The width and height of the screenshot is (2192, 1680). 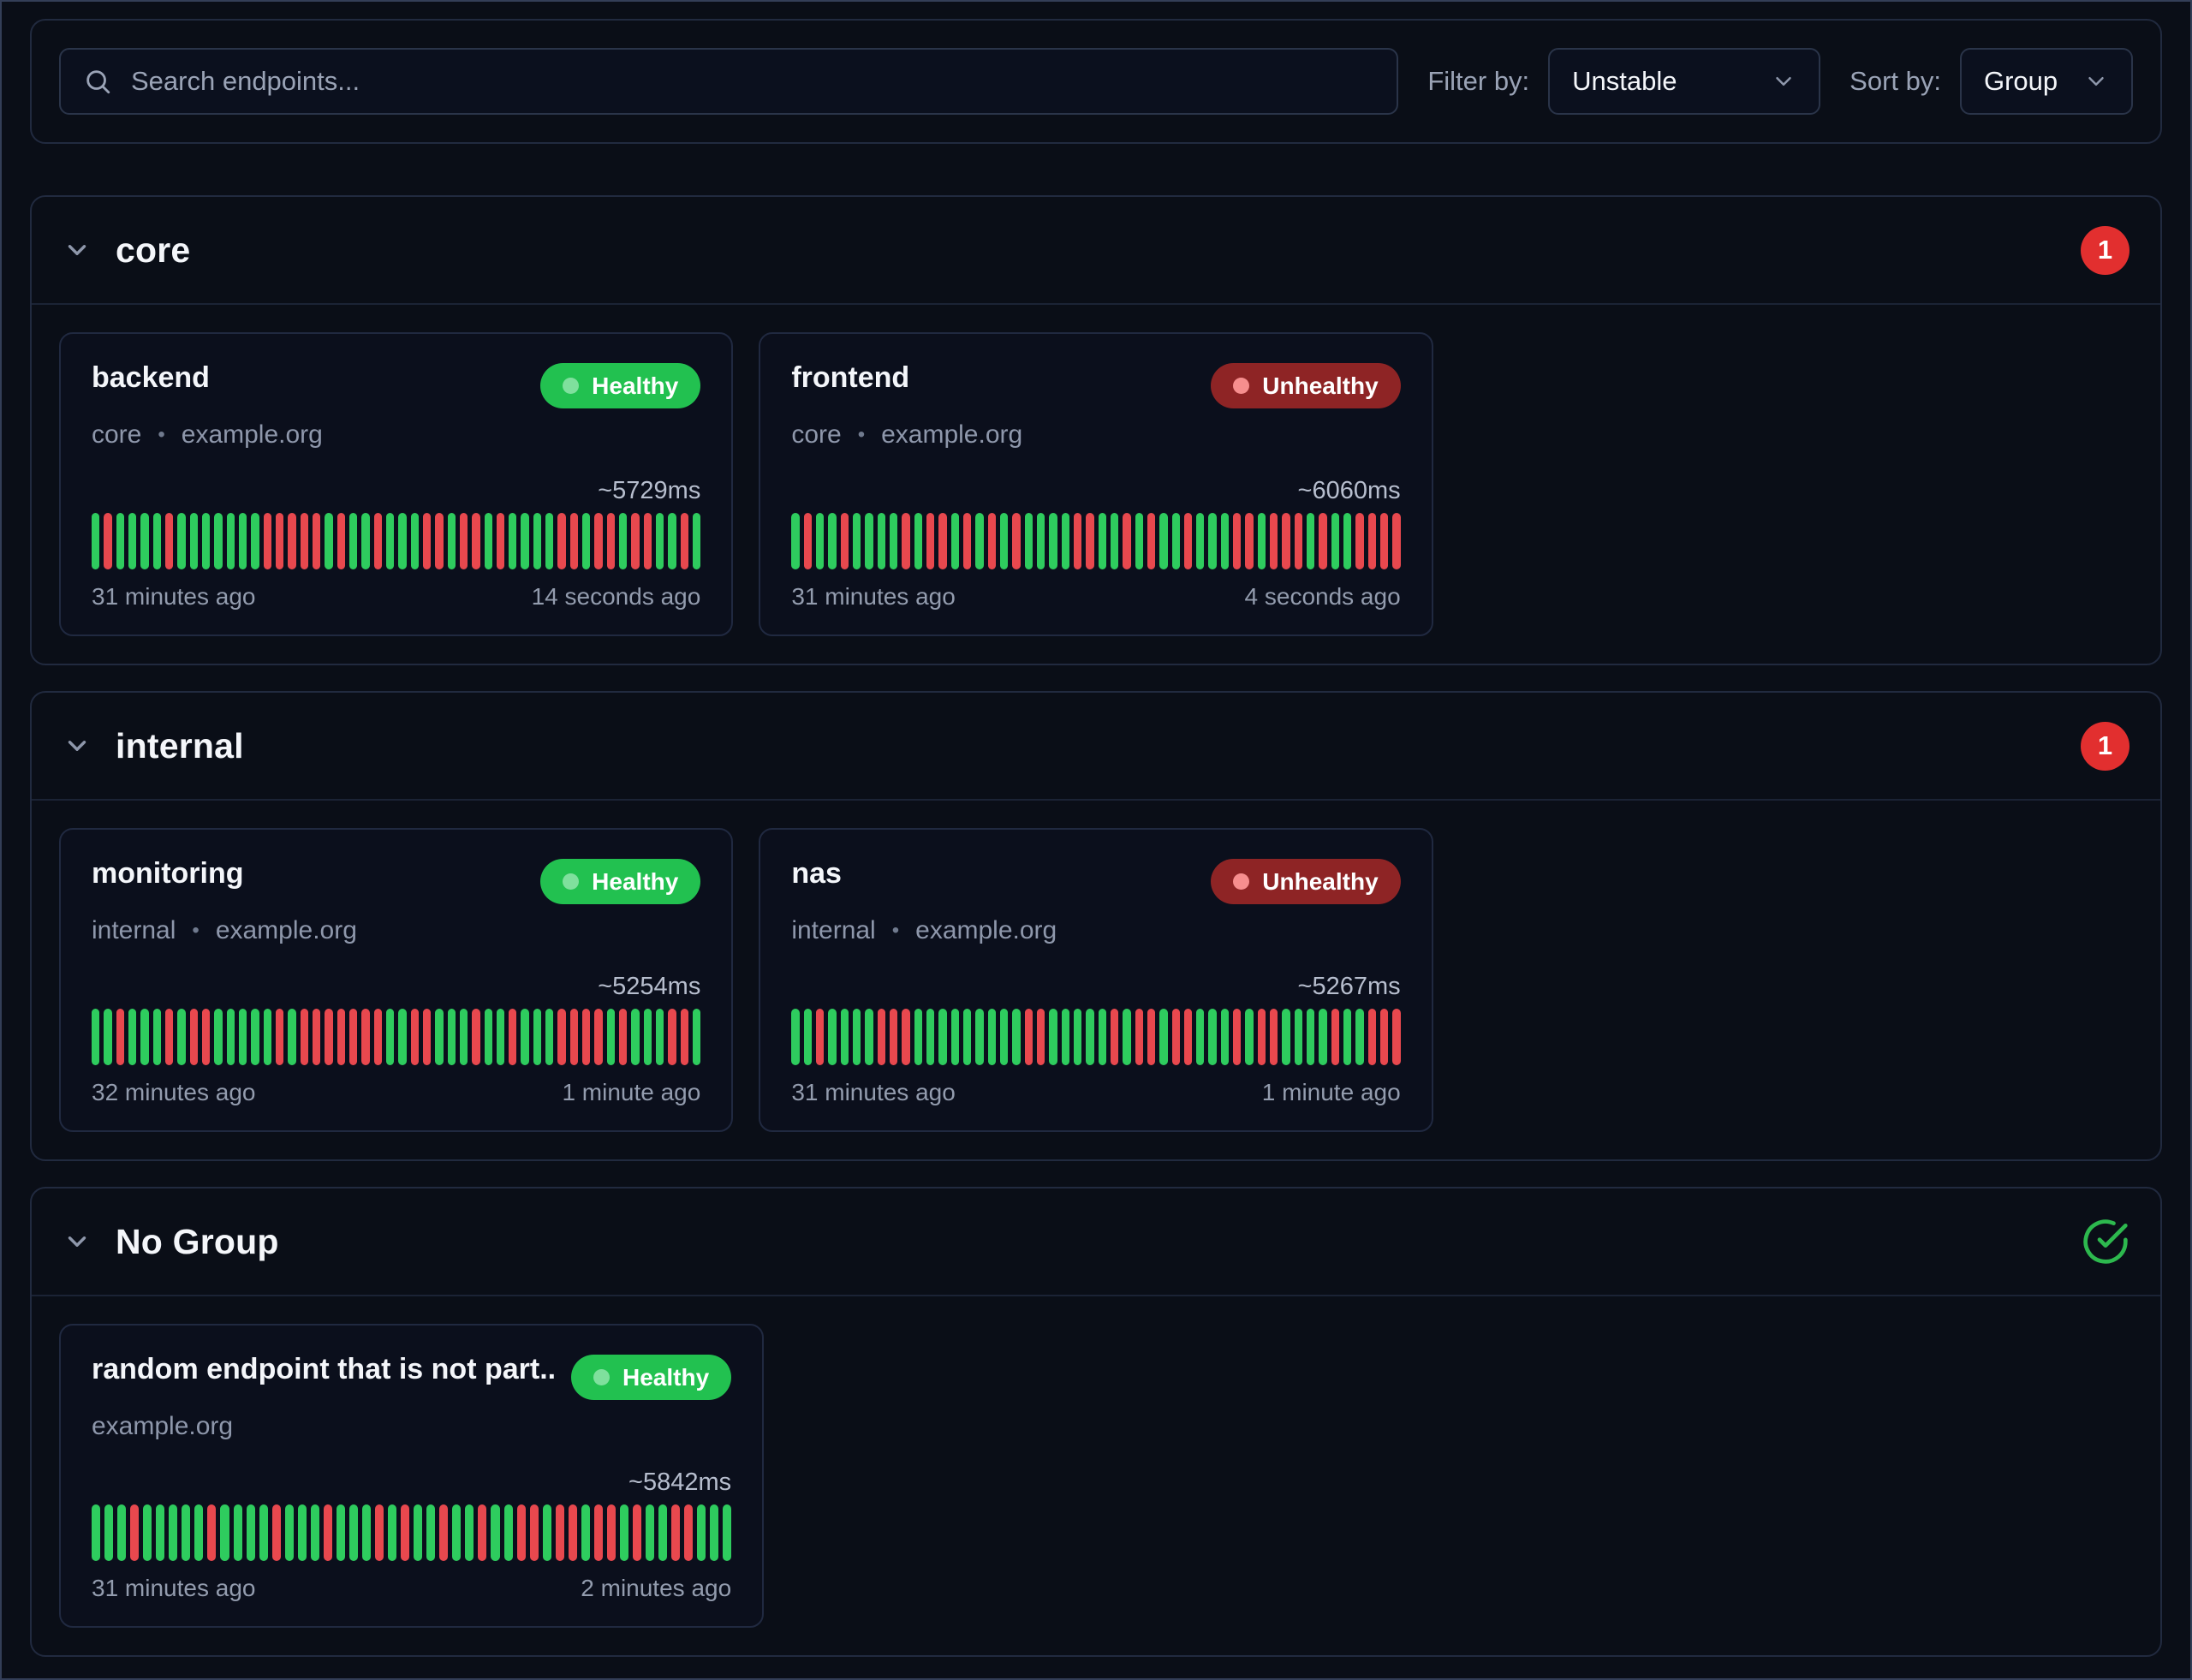 I want to click on search-box, so click(x=729, y=81).